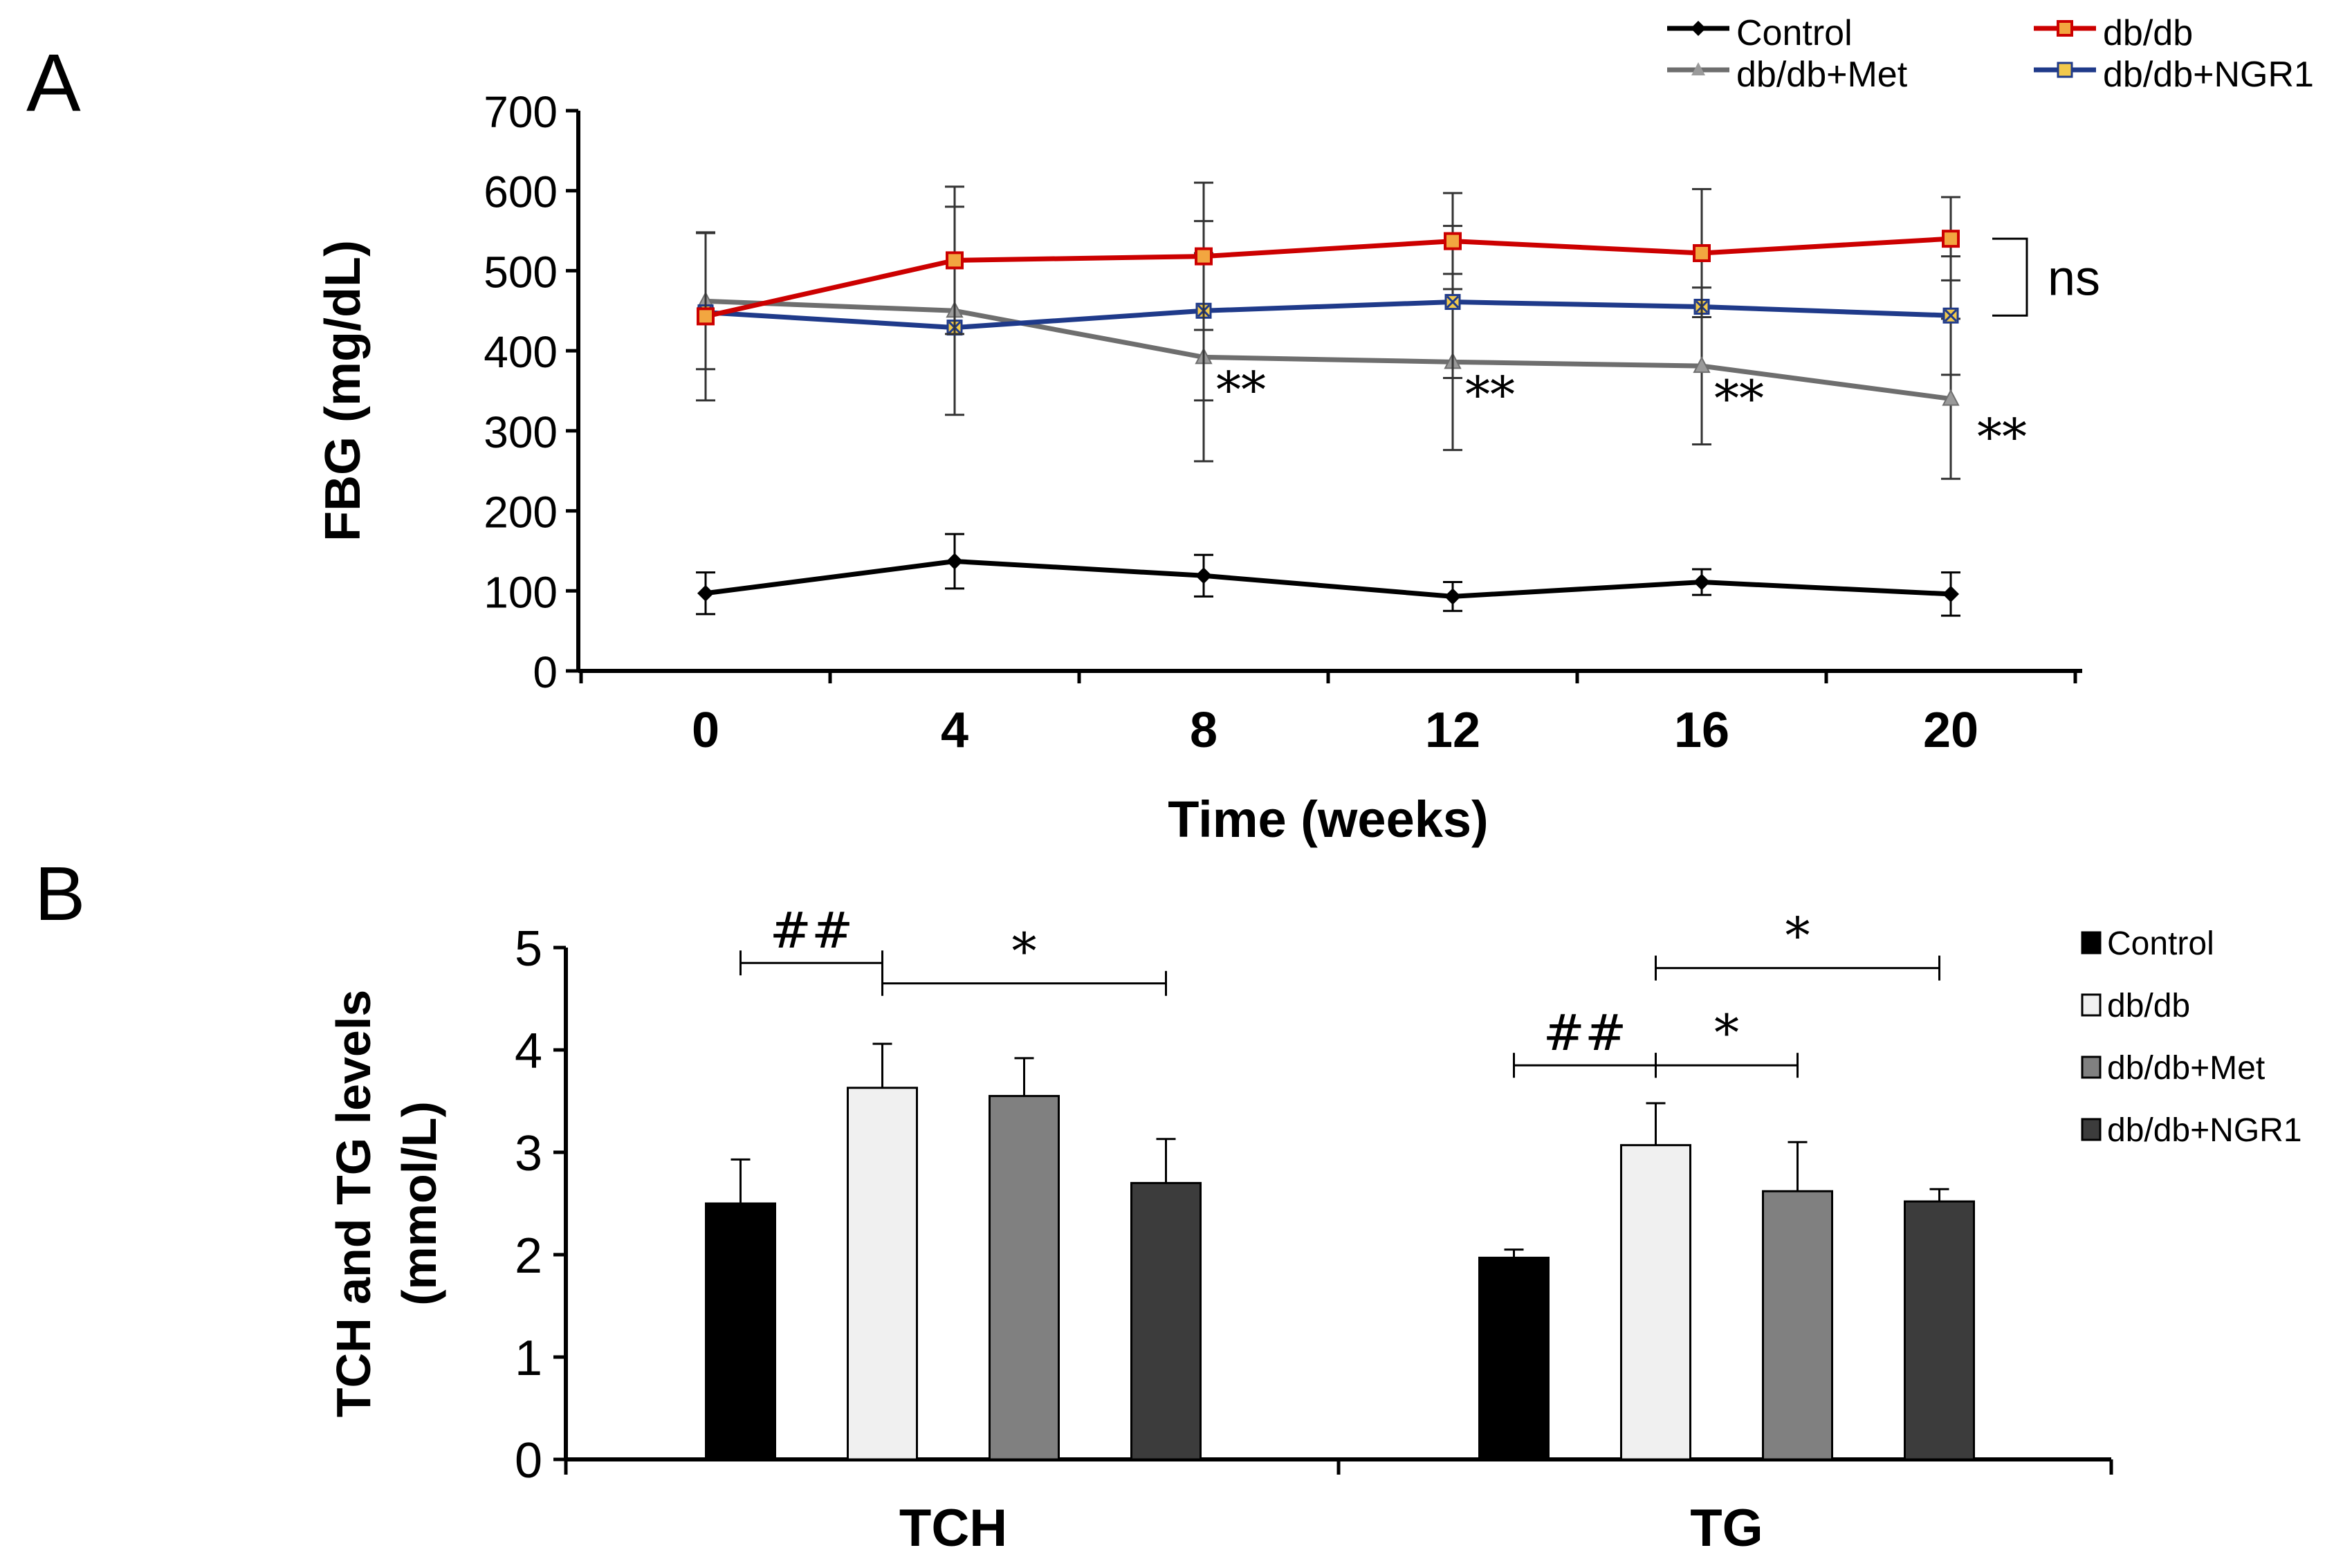  Describe the element at coordinates (954, 730) in the screenshot. I see `chart-a-x-tick-label: 4` at that location.